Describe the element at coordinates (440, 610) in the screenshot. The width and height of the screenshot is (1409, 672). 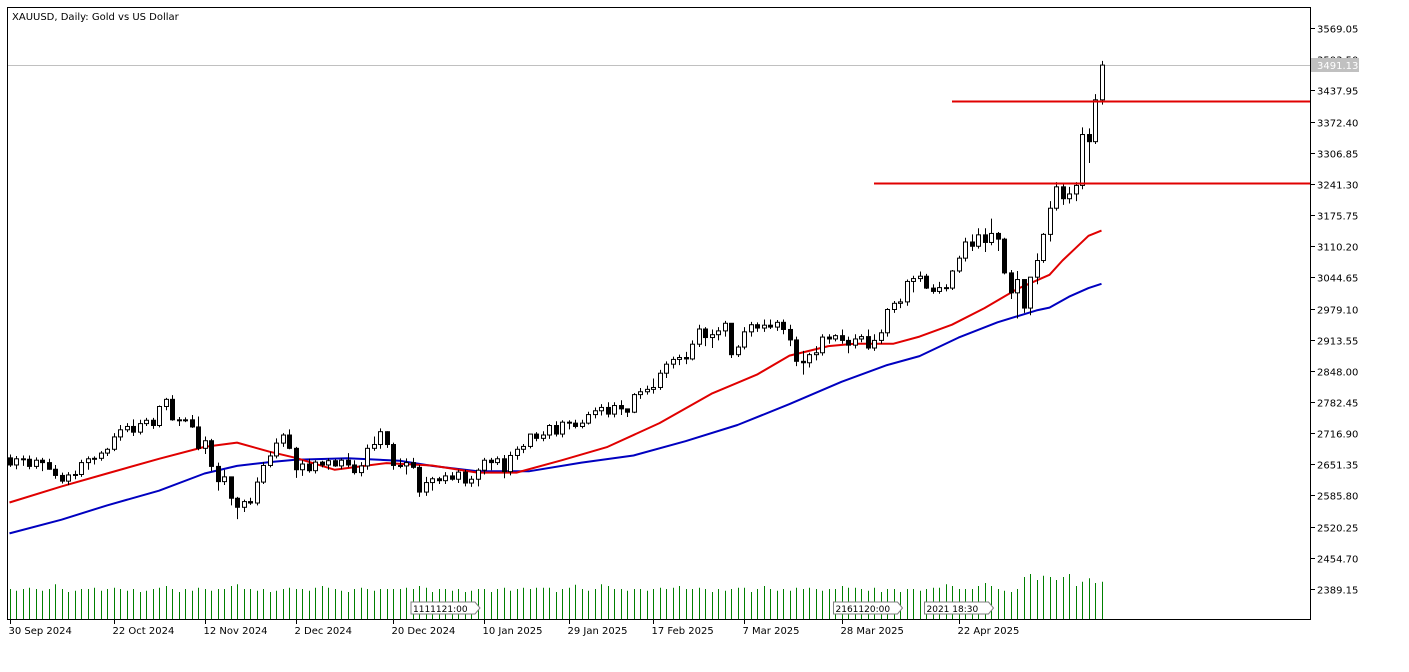
I see `event-flag-text: 1111121:00` at that location.